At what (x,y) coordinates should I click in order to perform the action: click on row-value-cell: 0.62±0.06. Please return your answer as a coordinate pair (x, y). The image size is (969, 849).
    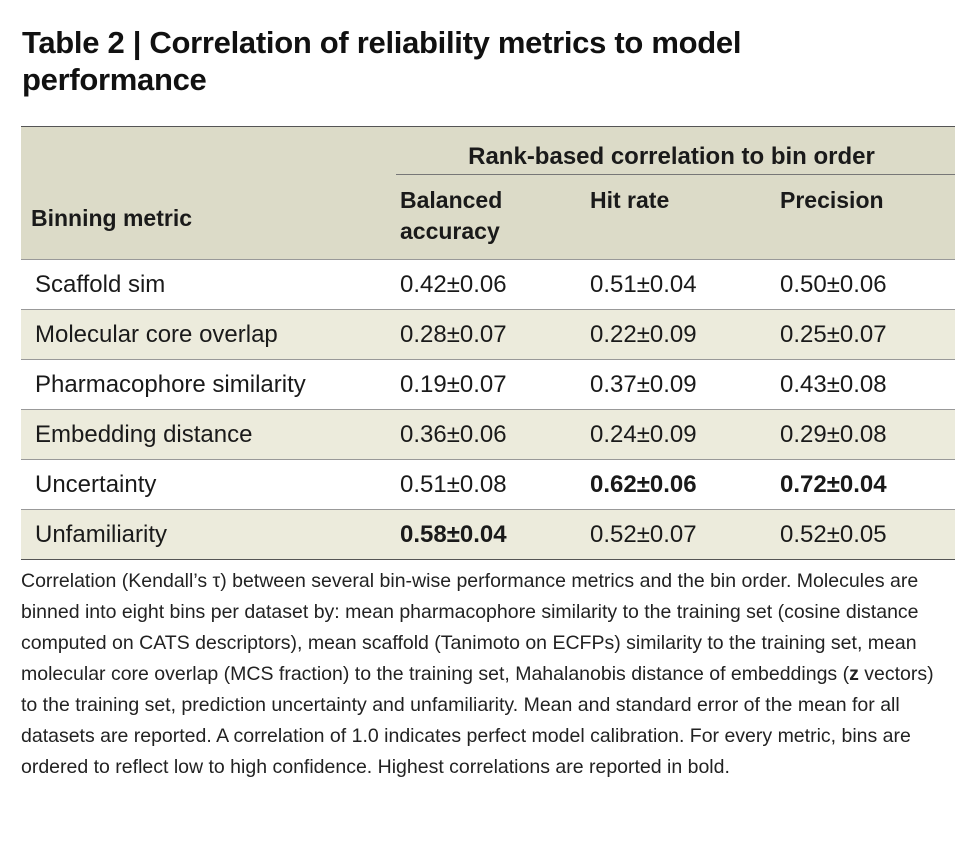
    Looking at the image, I should click on (673, 484).